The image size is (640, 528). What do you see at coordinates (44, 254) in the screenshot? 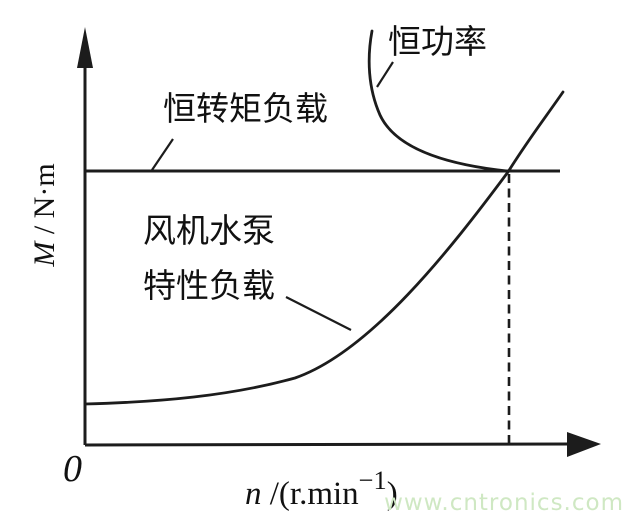
I see `y-axis-variable: M` at bounding box center [44, 254].